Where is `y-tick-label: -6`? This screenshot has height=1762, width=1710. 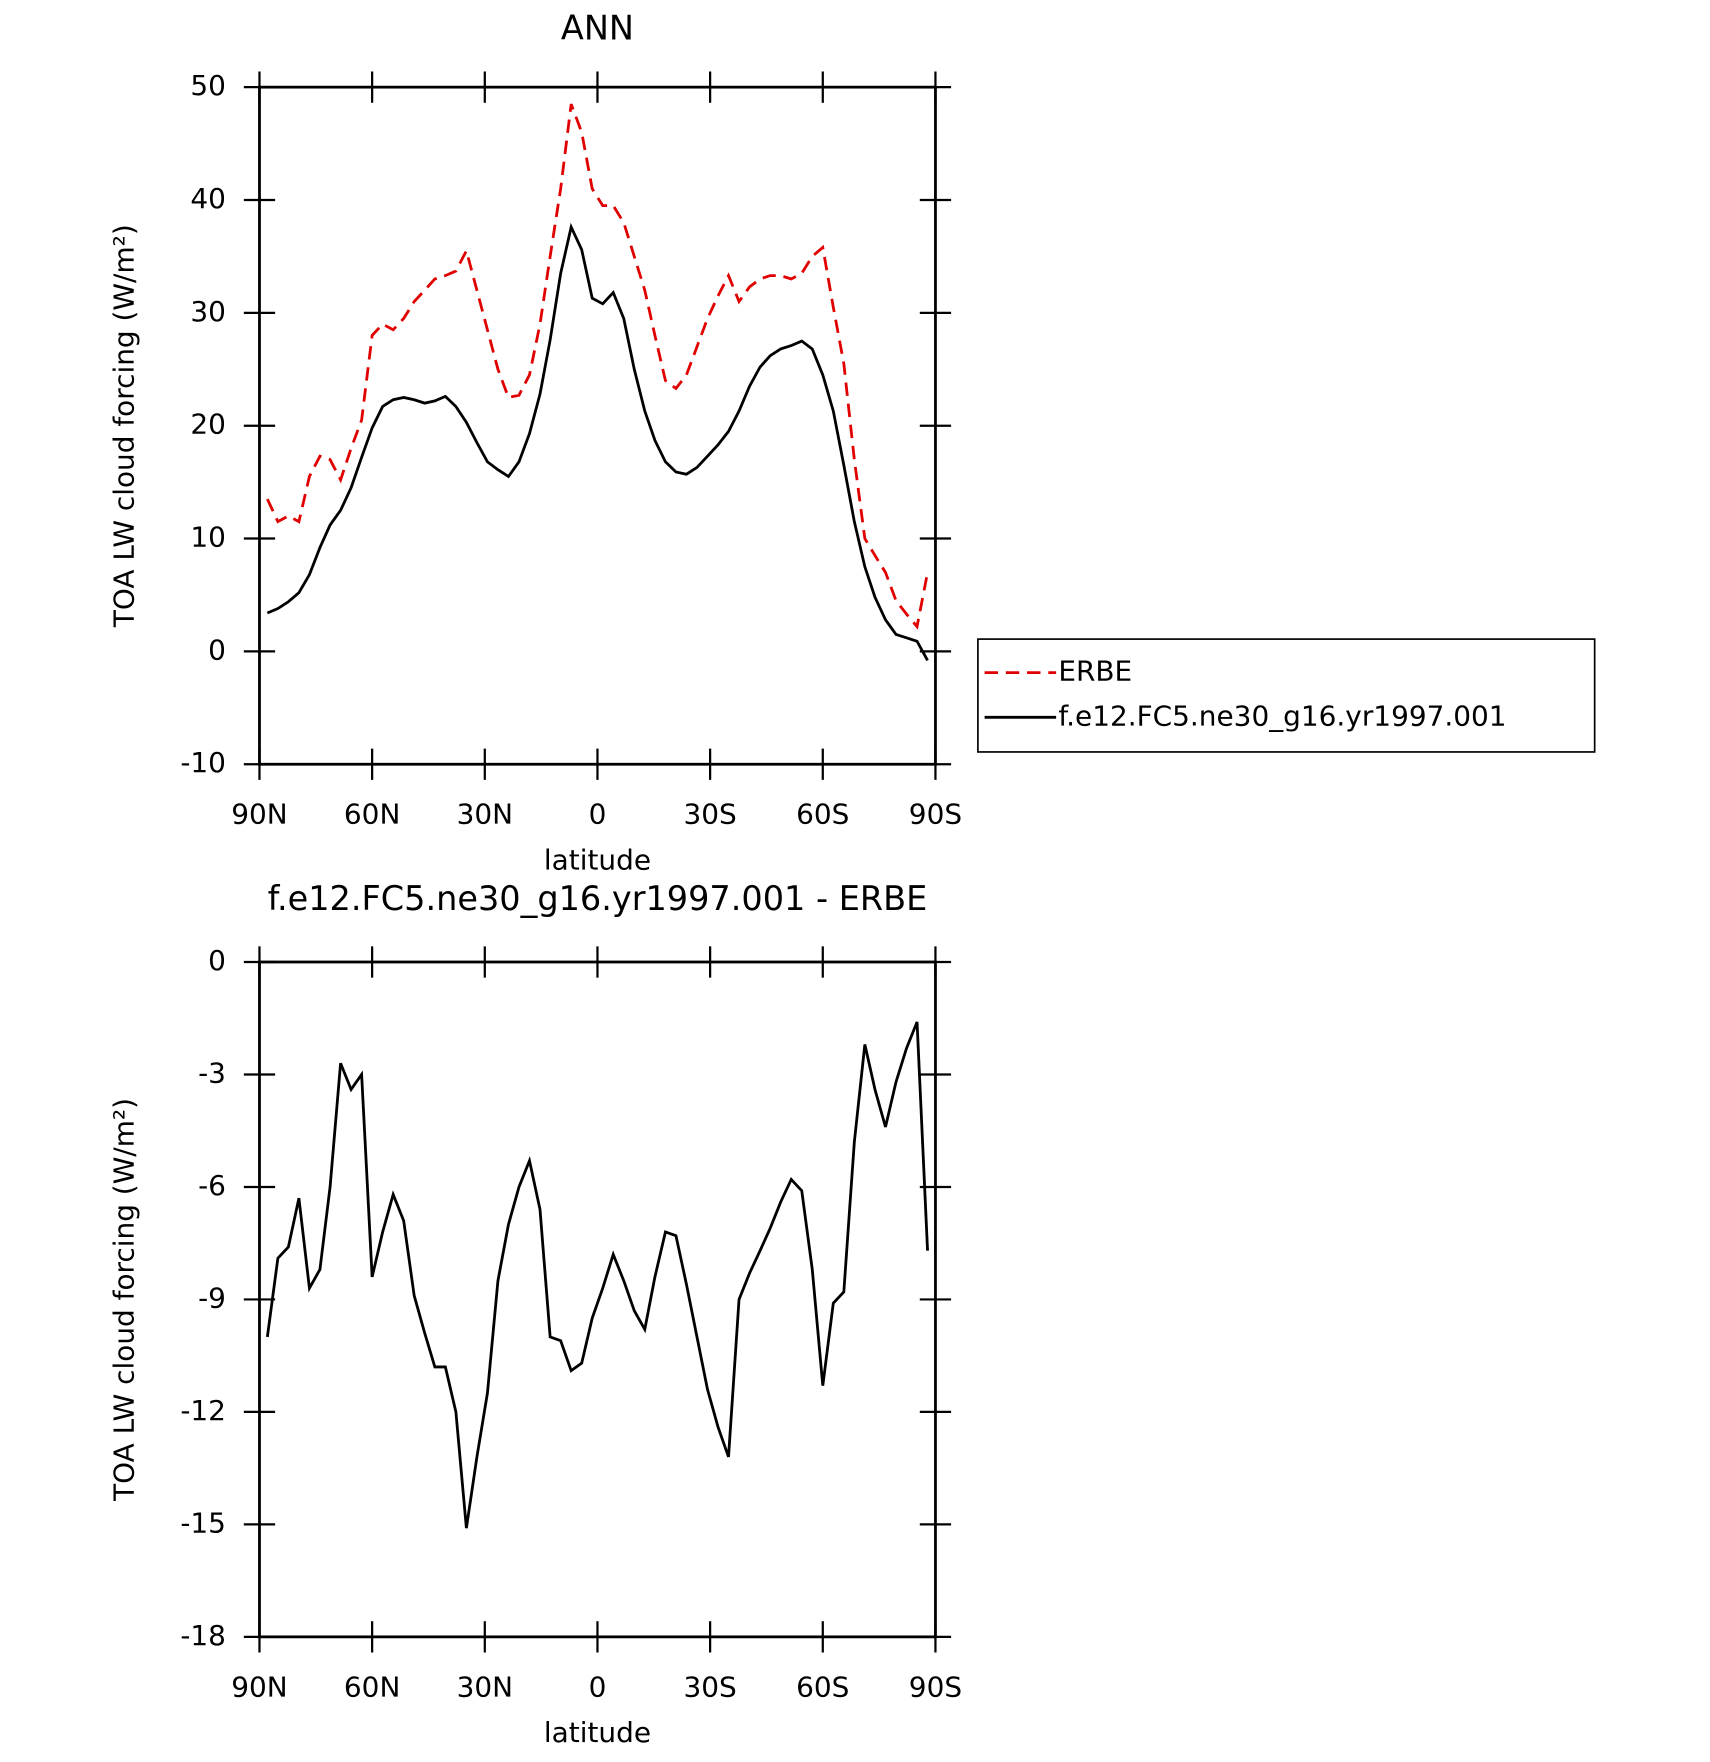
y-tick-label: -6 is located at coordinates (212, 1185).